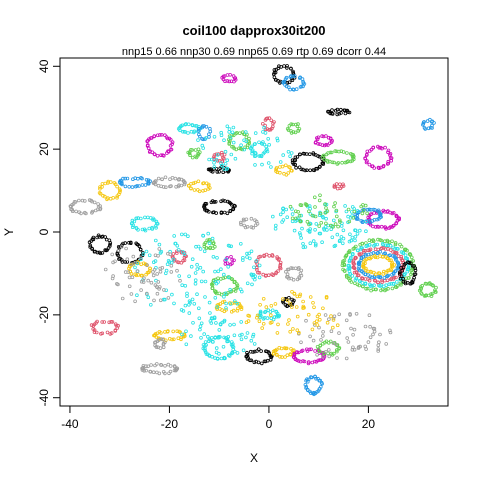 The height and width of the screenshot is (480, 480). What do you see at coordinates (44, 66) in the screenshot?
I see `y-tick-label: 40` at bounding box center [44, 66].